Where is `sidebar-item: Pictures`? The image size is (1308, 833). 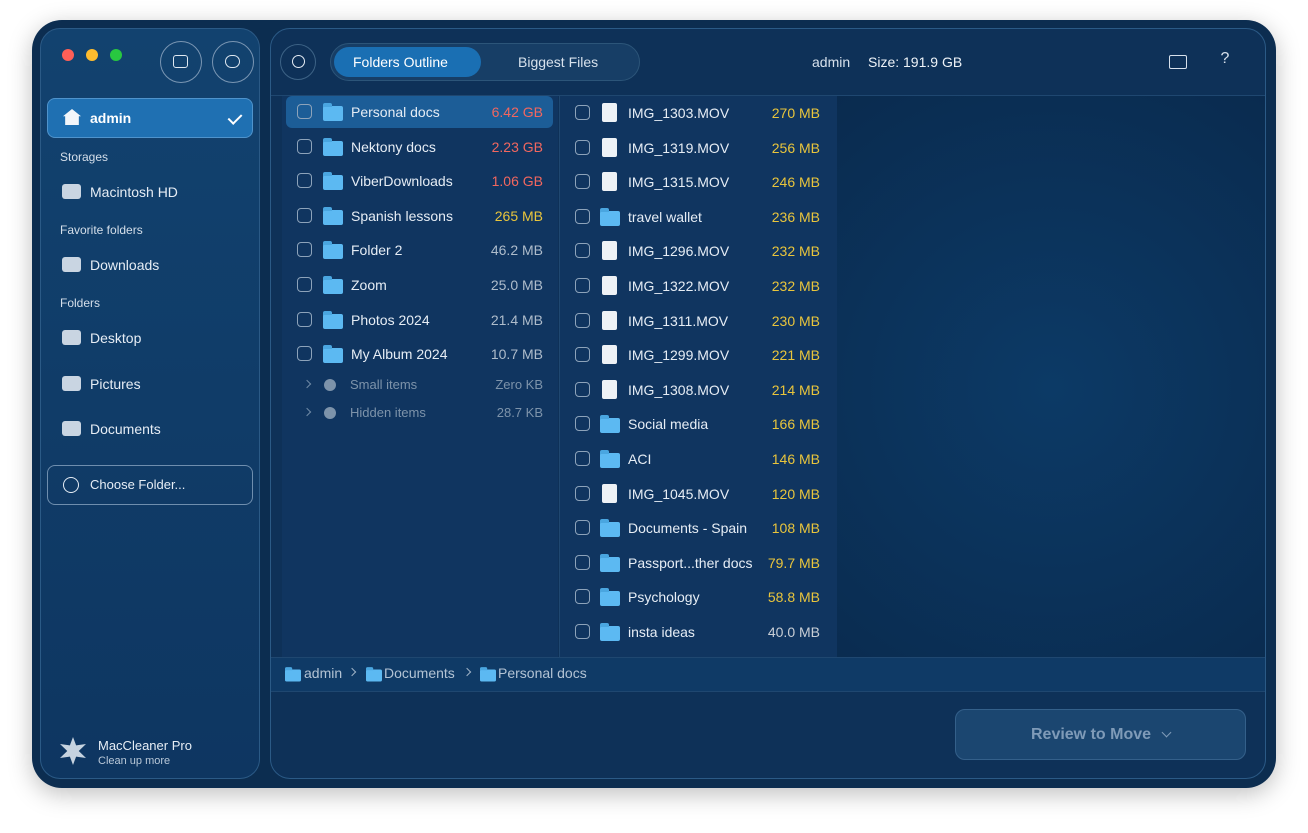 sidebar-item: Pictures is located at coordinates (115, 384).